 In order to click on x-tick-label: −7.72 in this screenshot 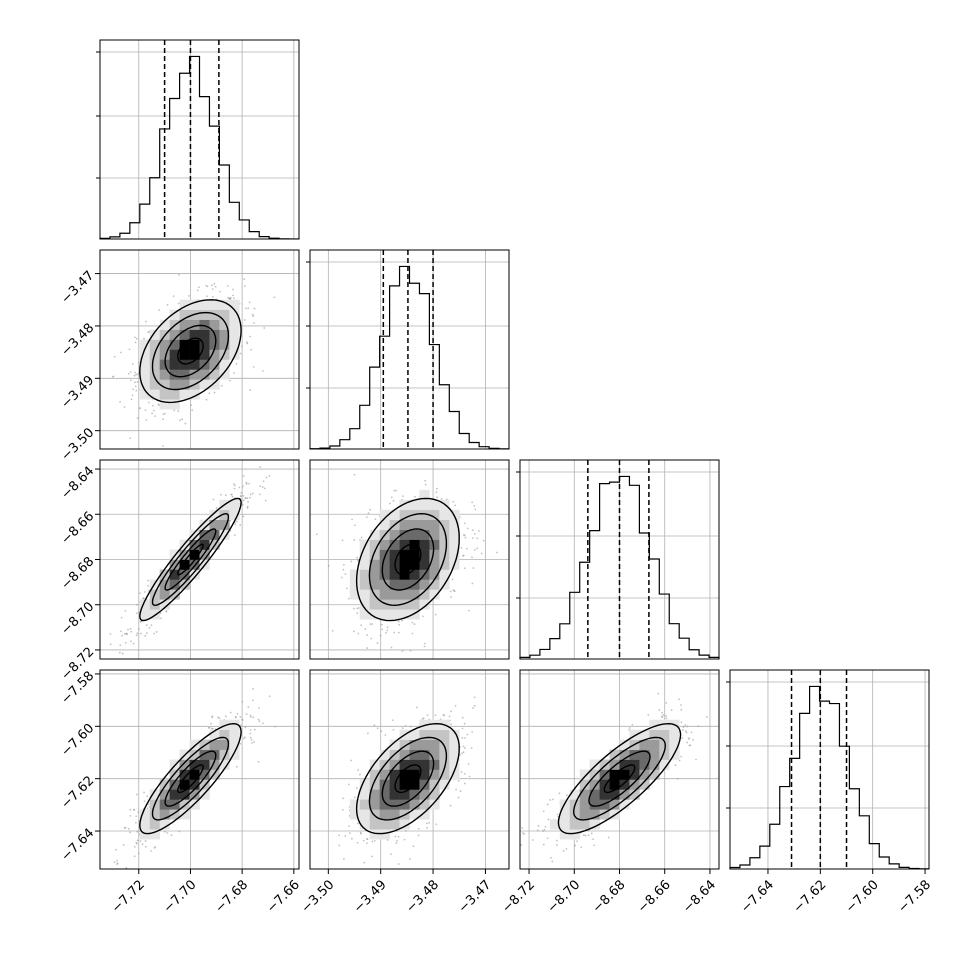, I will do `click(128, 896)`.